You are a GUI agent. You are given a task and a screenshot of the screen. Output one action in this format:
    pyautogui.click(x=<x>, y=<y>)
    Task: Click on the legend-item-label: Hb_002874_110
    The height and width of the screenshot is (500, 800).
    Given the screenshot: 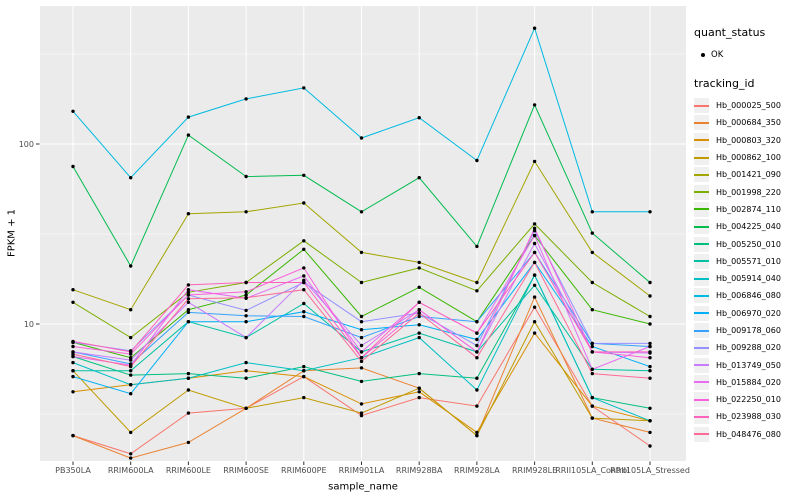 What is the action you would take?
    pyautogui.click(x=748, y=209)
    